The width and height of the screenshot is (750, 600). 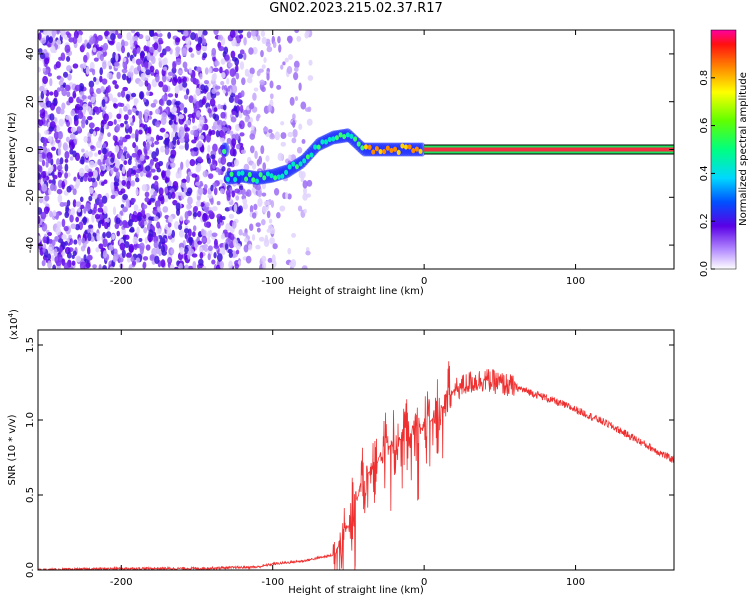 I want to click on snr-x-tick-label: -100, so click(x=272, y=582).